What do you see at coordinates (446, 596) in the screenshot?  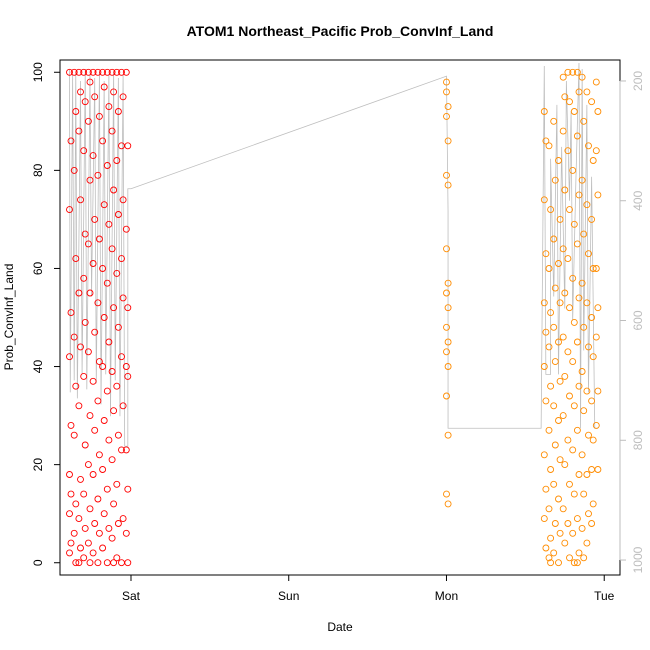 I see `x-tick-label: Mon` at bounding box center [446, 596].